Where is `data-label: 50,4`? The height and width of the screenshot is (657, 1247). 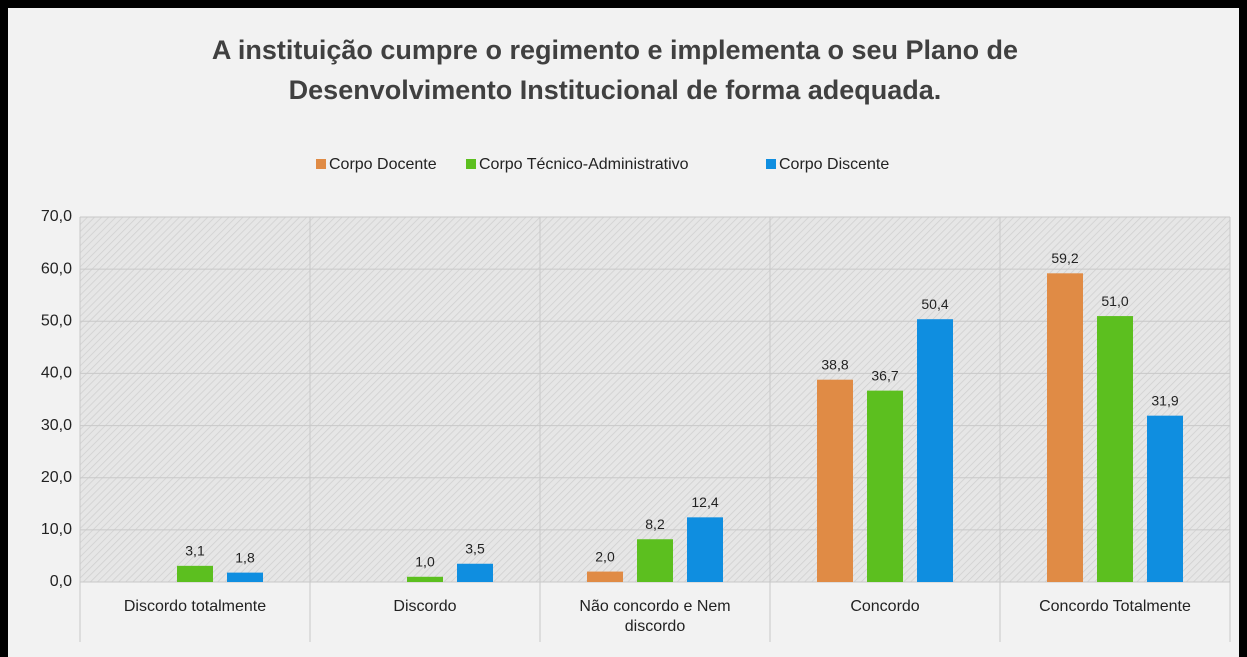
data-label: 50,4 is located at coordinates (934, 304).